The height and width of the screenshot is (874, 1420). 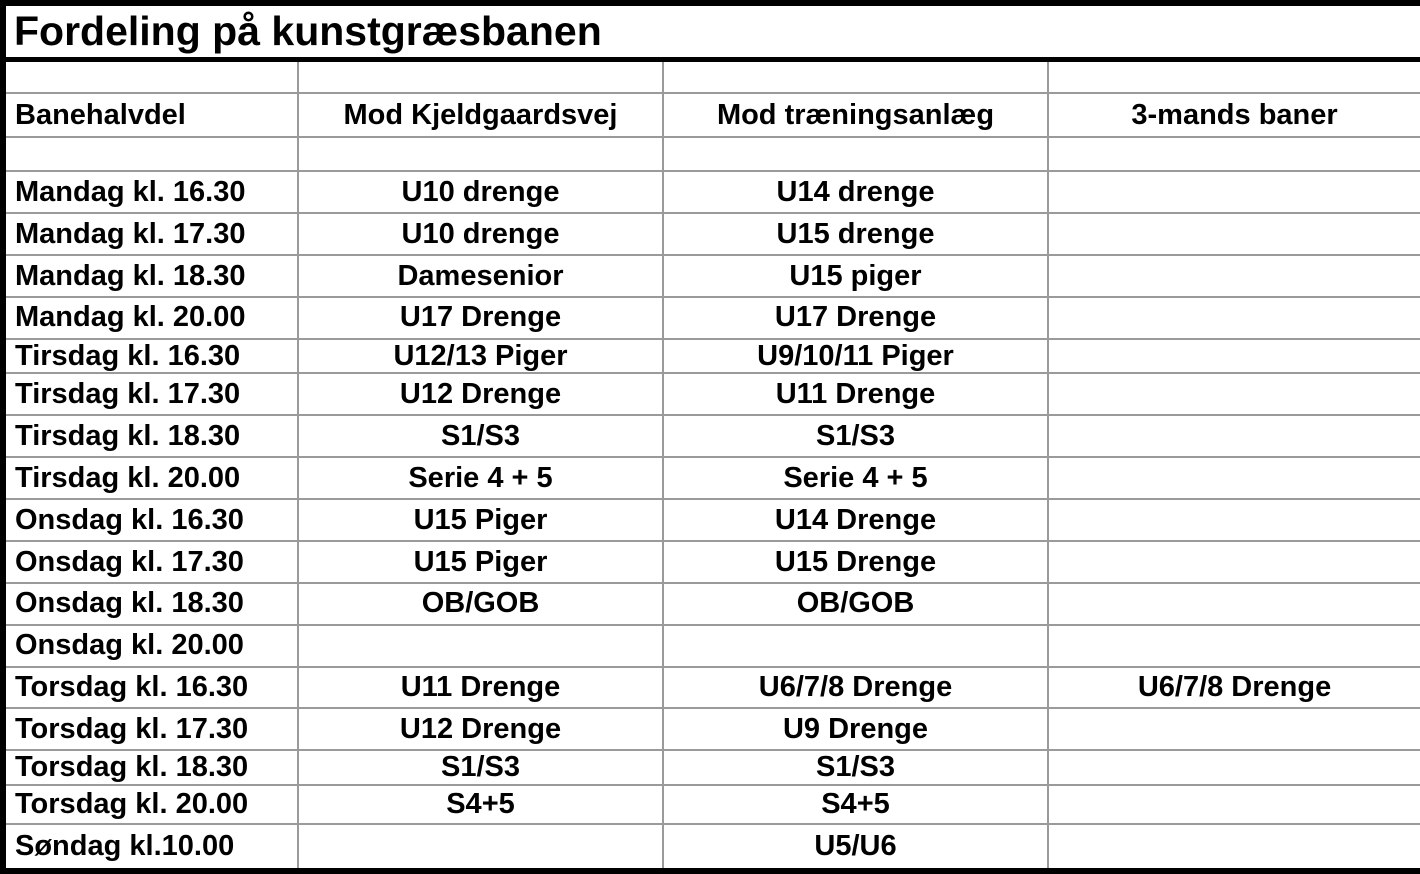 I want to click on table-row: Søndag kl.10.00 U5/U6, so click(x=711, y=847).